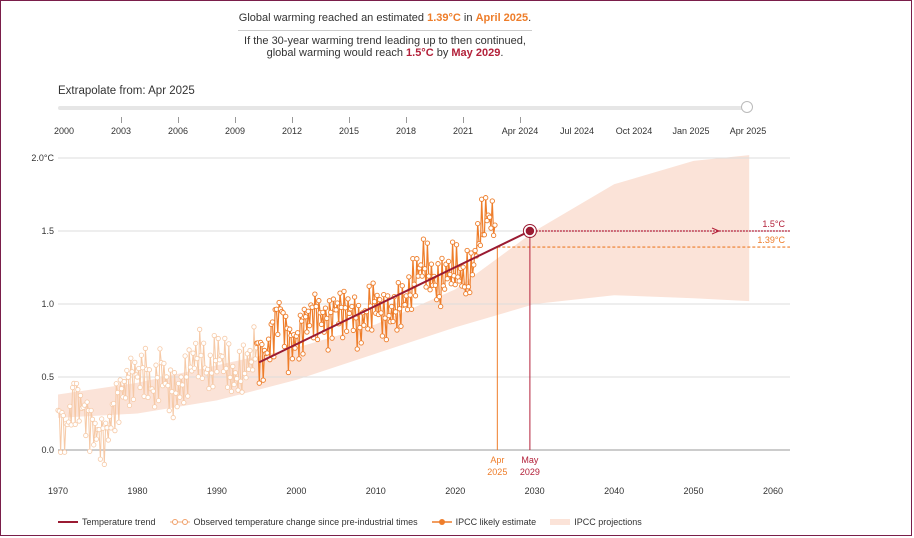 The width and height of the screenshot is (914, 538). What do you see at coordinates (333, 18) in the screenshot?
I see `headline-text: Global warming reached an estimated` at bounding box center [333, 18].